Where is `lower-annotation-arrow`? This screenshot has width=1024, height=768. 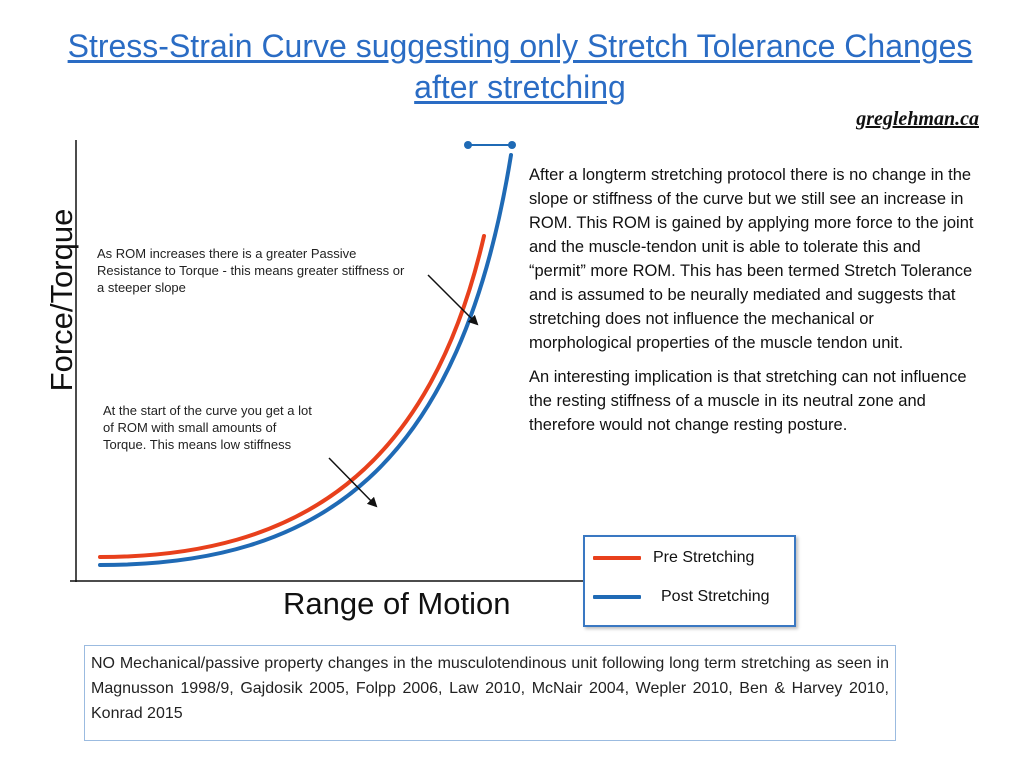 lower-annotation-arrow is located at coordinates (353, 482).